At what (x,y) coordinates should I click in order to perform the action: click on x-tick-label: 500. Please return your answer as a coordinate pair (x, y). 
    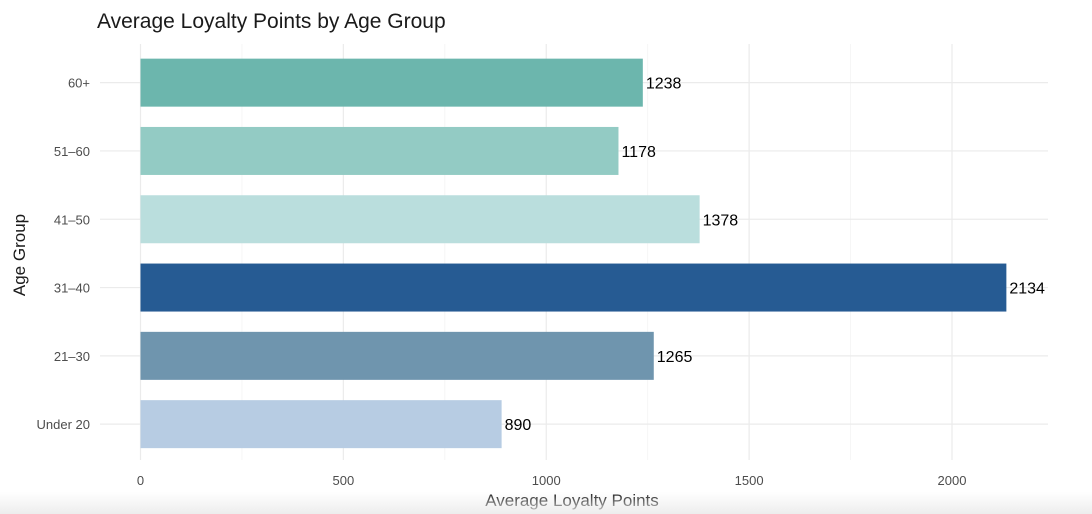
    Looking at the image, I should click on (344, 480).